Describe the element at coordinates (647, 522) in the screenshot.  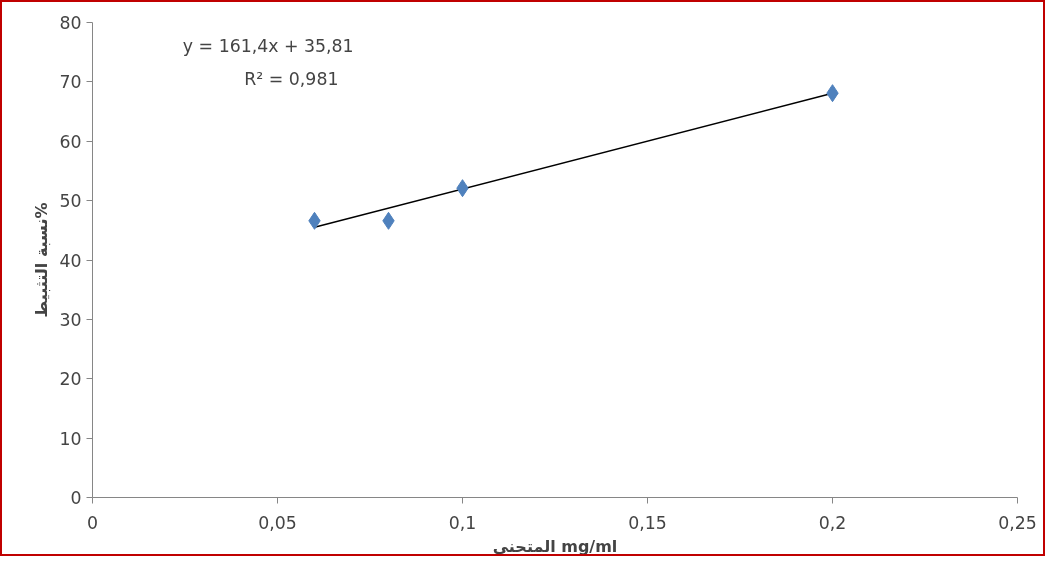
I see `x-tick-label: 0,15` at that location.